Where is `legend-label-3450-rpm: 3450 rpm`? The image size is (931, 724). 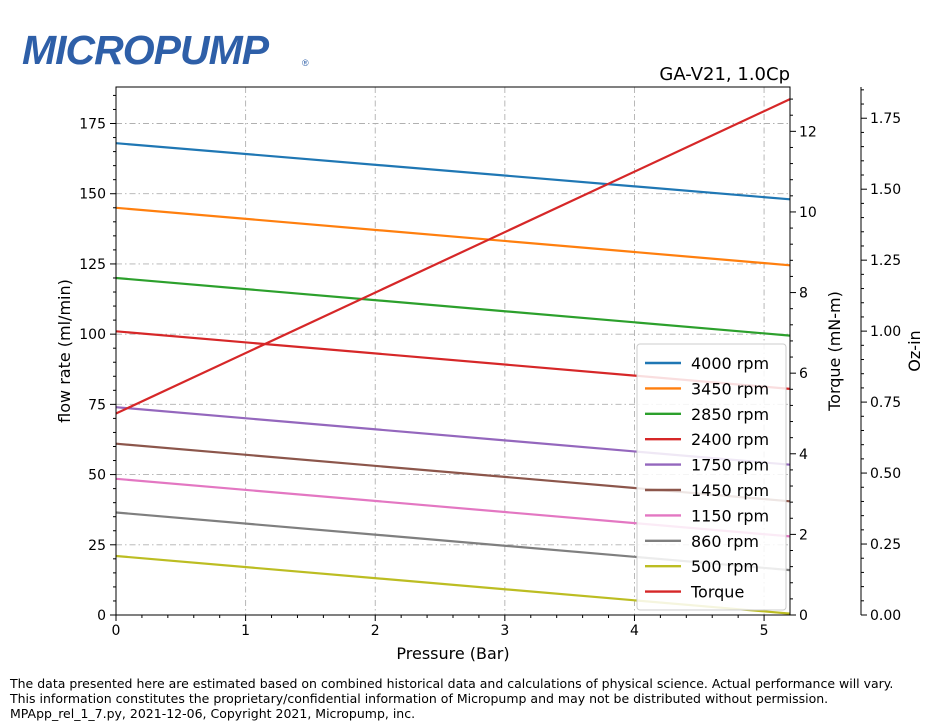 legend-label-3450-rpm: 3450 rpm is located at coordinates (730, 388).